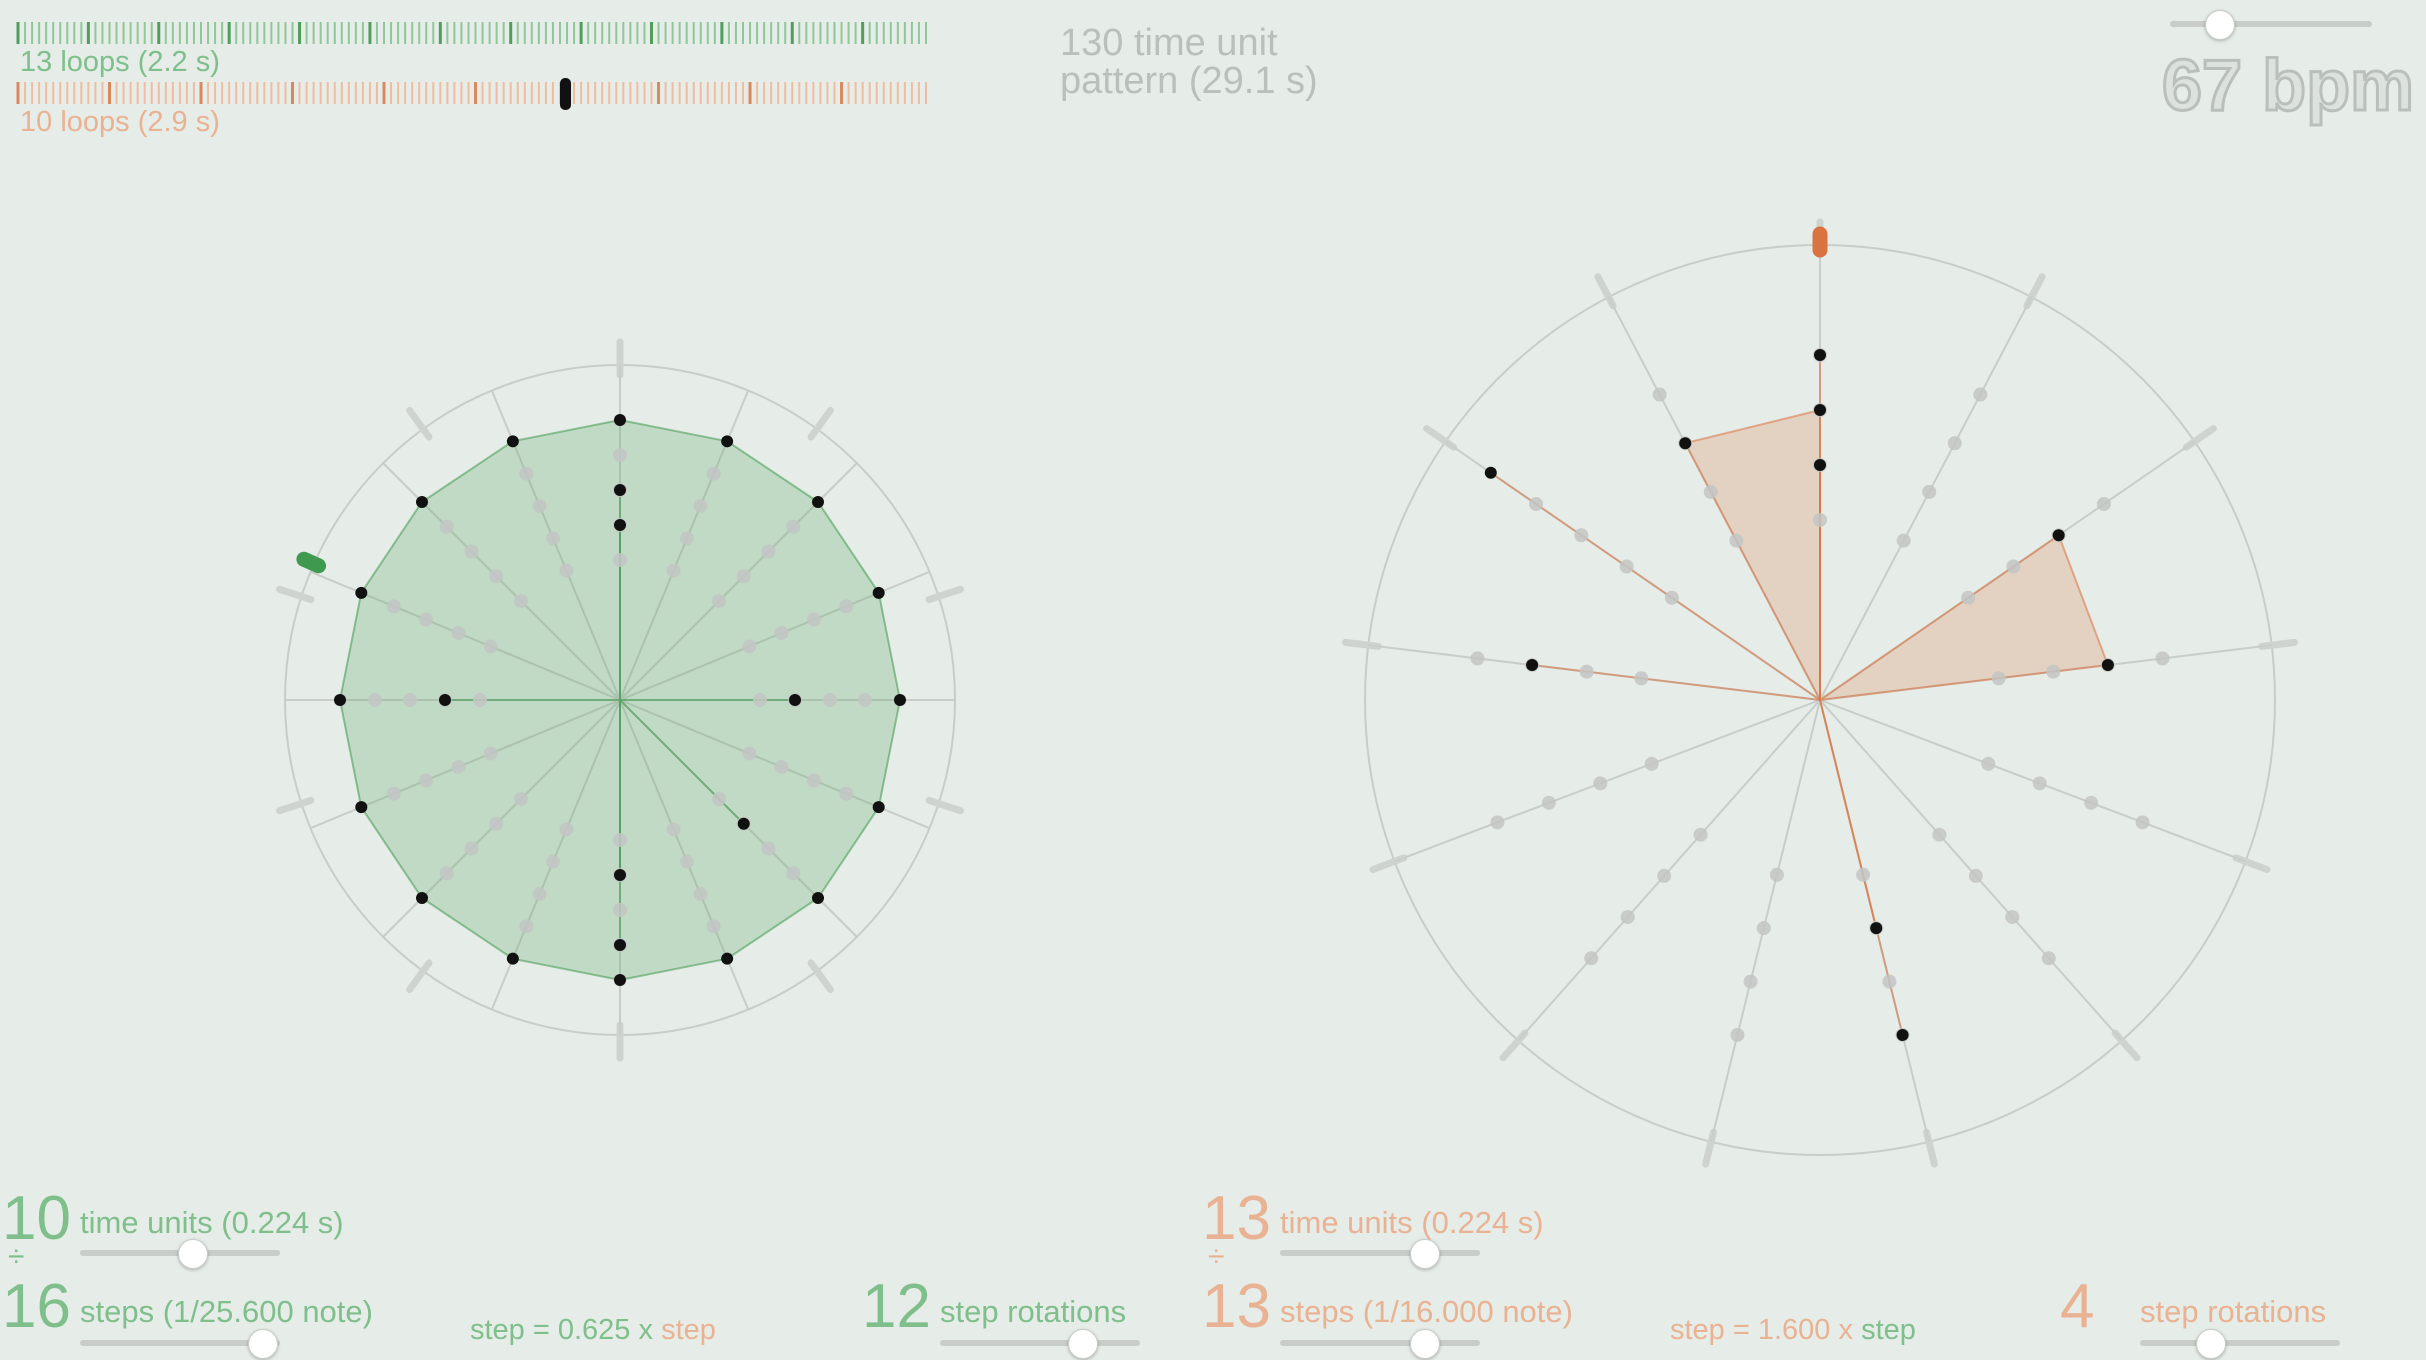  Describe the element at coordinates (1425, 1344) in the screenshot. I see `right-steps-knob` at that location.